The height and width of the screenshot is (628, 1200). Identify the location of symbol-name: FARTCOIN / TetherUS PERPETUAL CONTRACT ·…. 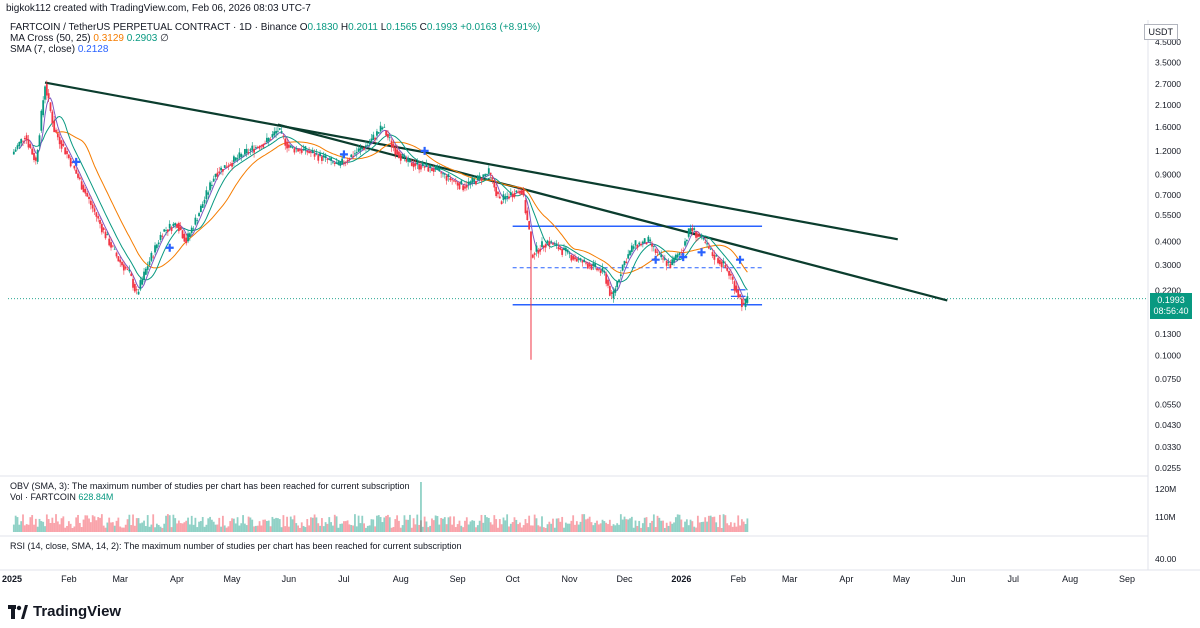
(153, 27).